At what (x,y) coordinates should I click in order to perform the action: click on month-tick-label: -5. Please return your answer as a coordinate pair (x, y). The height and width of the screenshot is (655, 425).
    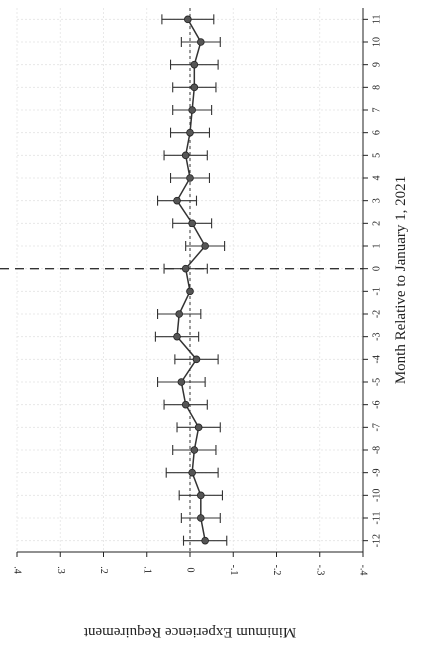
    Looking at the image, I should click on (377, 382).